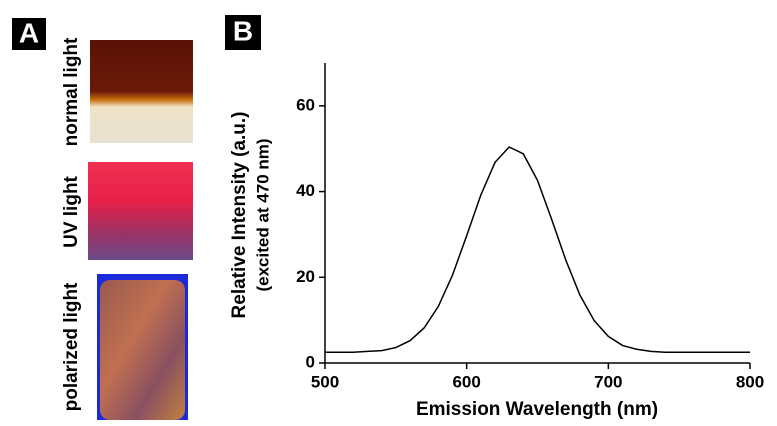 The width and height of the screenshot is (777, 426). I want to click on y-axis-note: (excited at 470 nm), so click(262, 214).